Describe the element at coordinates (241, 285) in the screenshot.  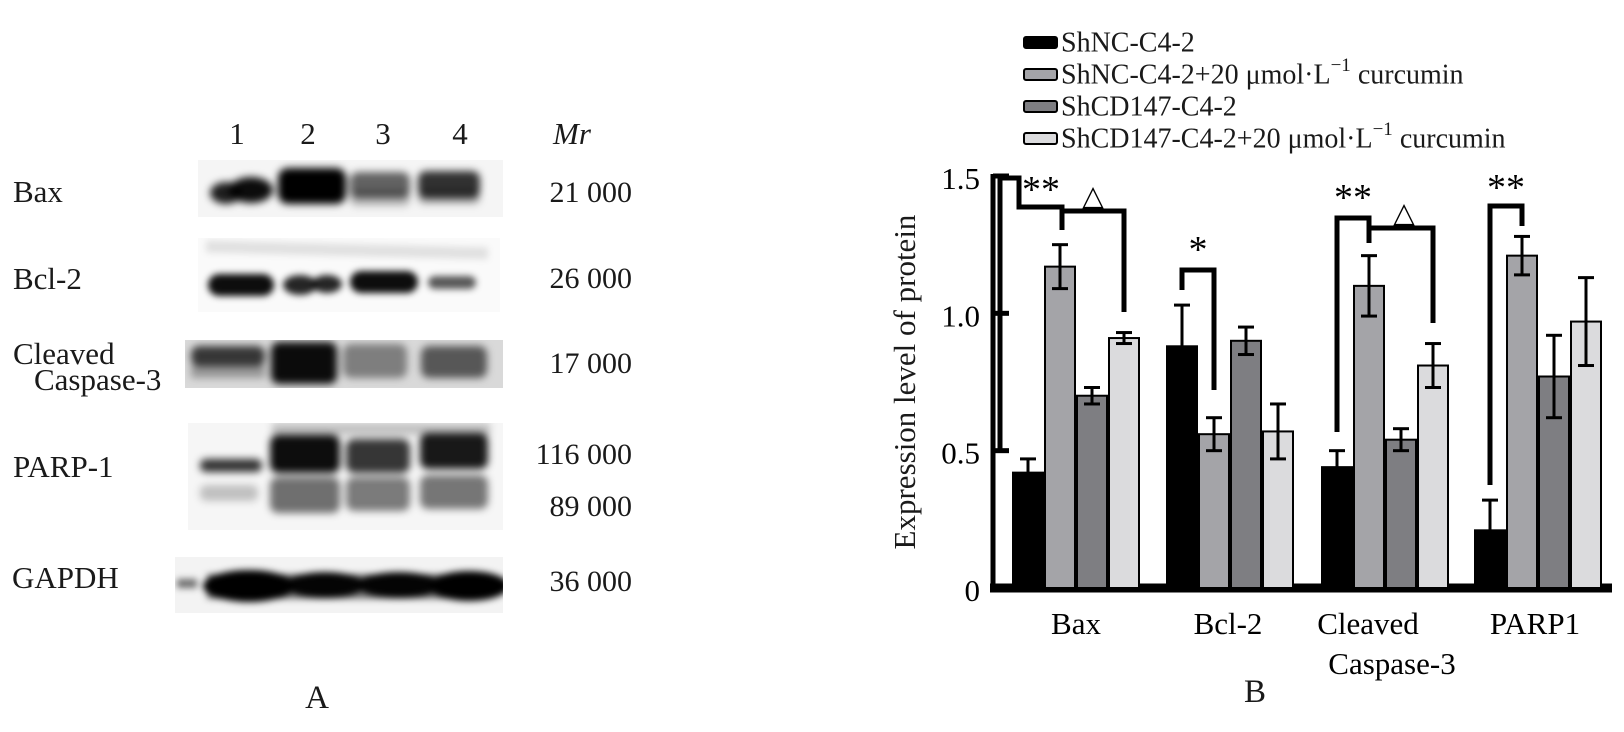
I see `bcl2-lane1-band` at that location.